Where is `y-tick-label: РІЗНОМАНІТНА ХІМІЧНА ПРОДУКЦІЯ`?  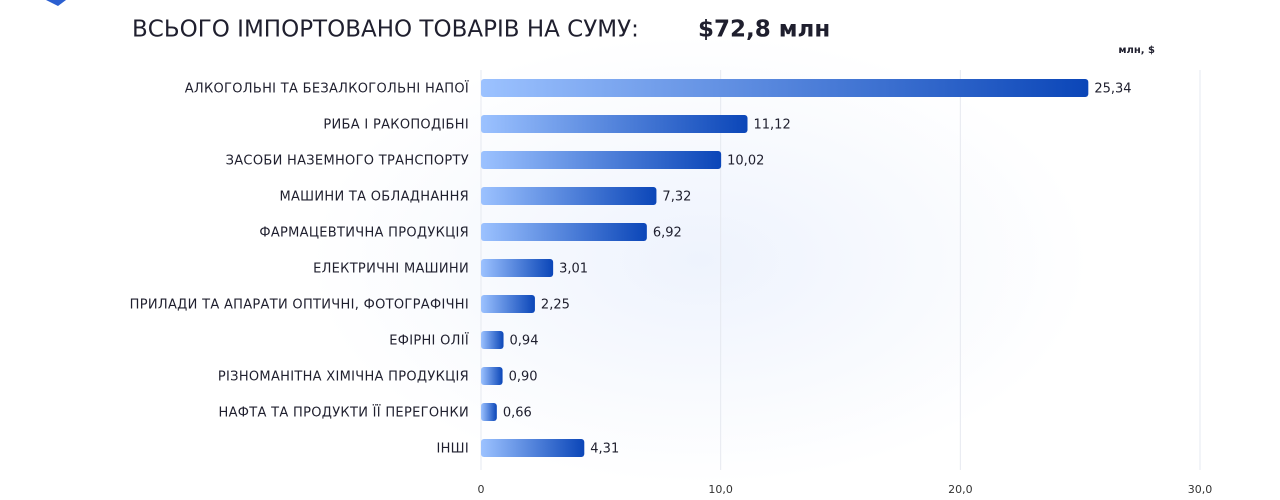
y-tick-label: РІЗНОМАНІТНА ХІМІЧНА ПРОДУКЦІЯ is located at coordinates (343, 377).